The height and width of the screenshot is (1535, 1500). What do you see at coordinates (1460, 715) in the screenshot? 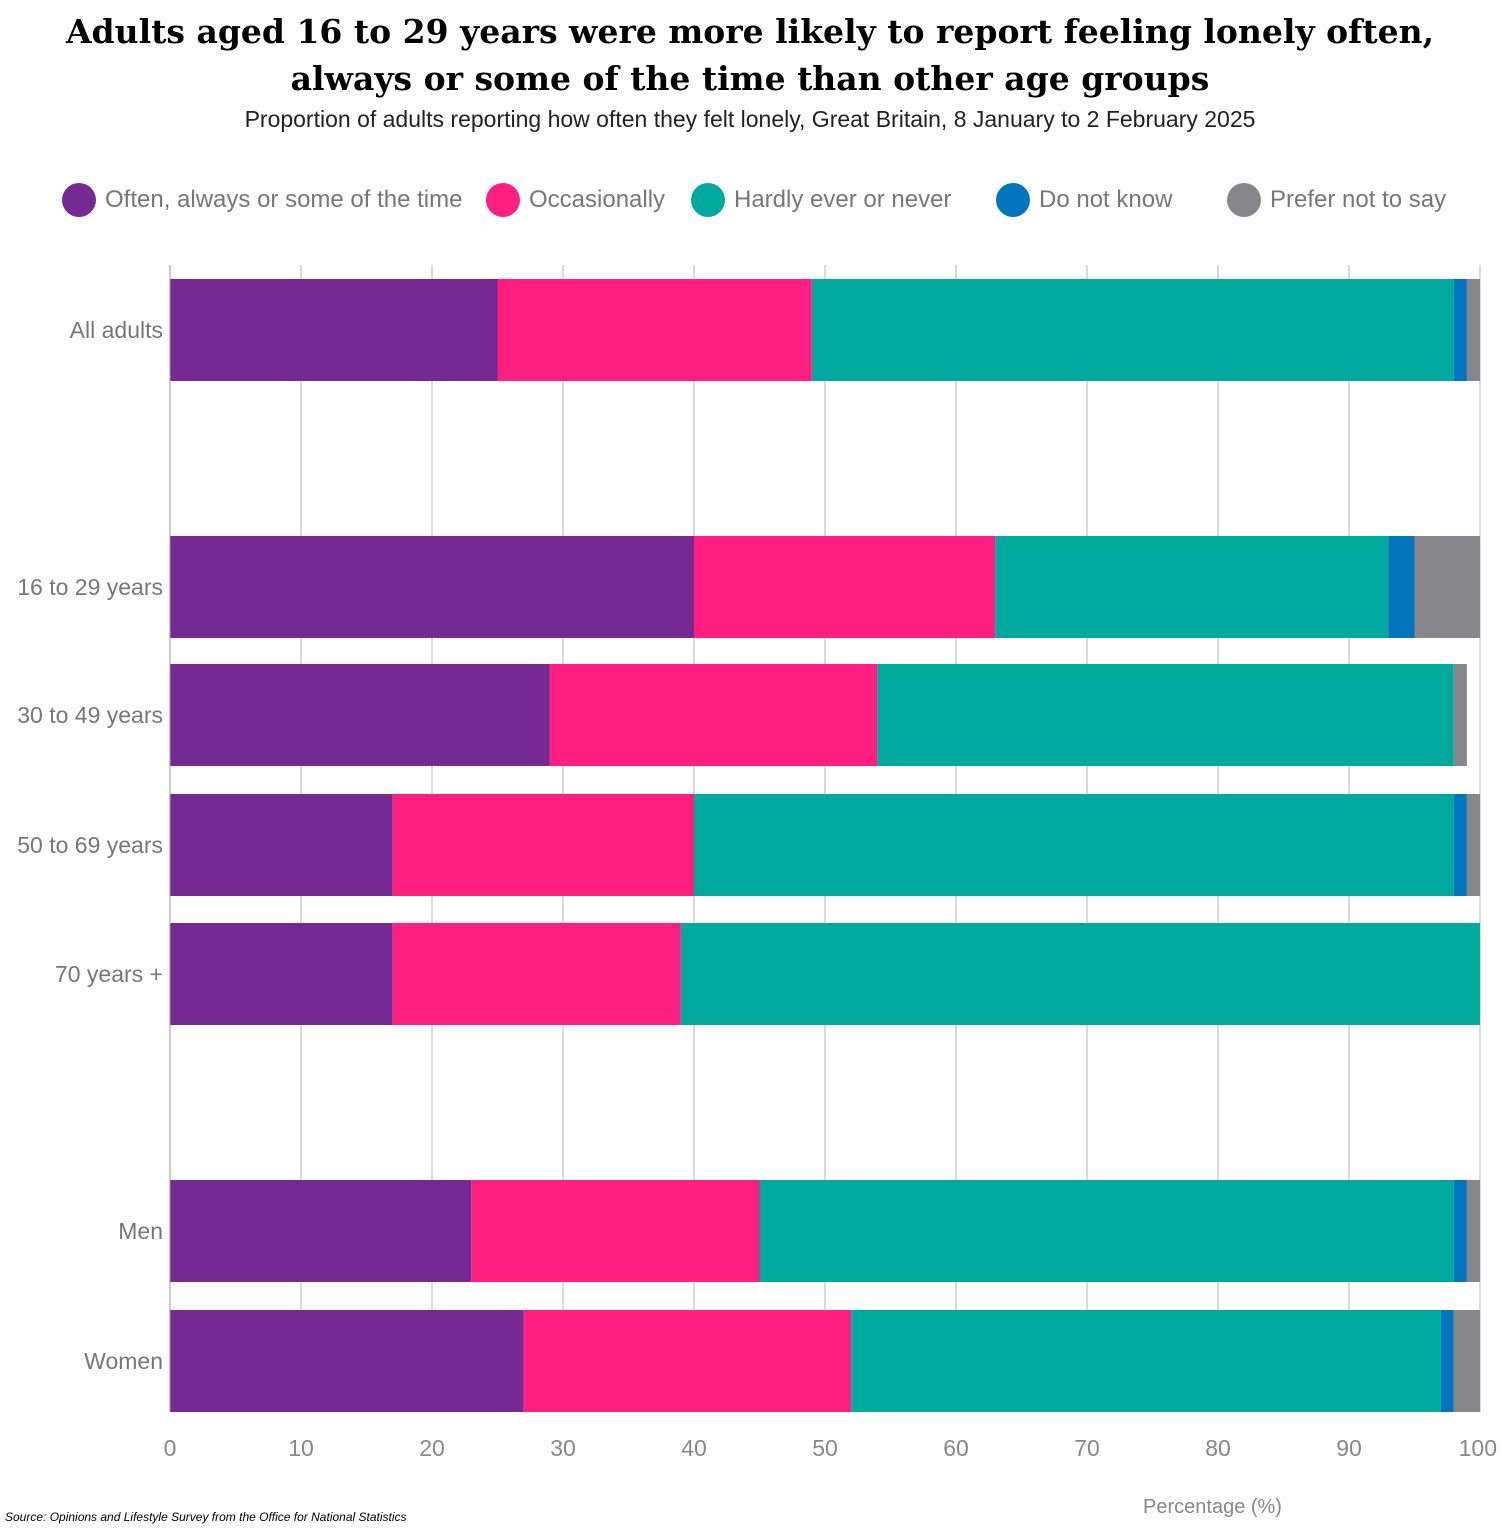
I see `bar-30-to-49-years-prefer-not-to-say` at bounding box center [1460, 715].